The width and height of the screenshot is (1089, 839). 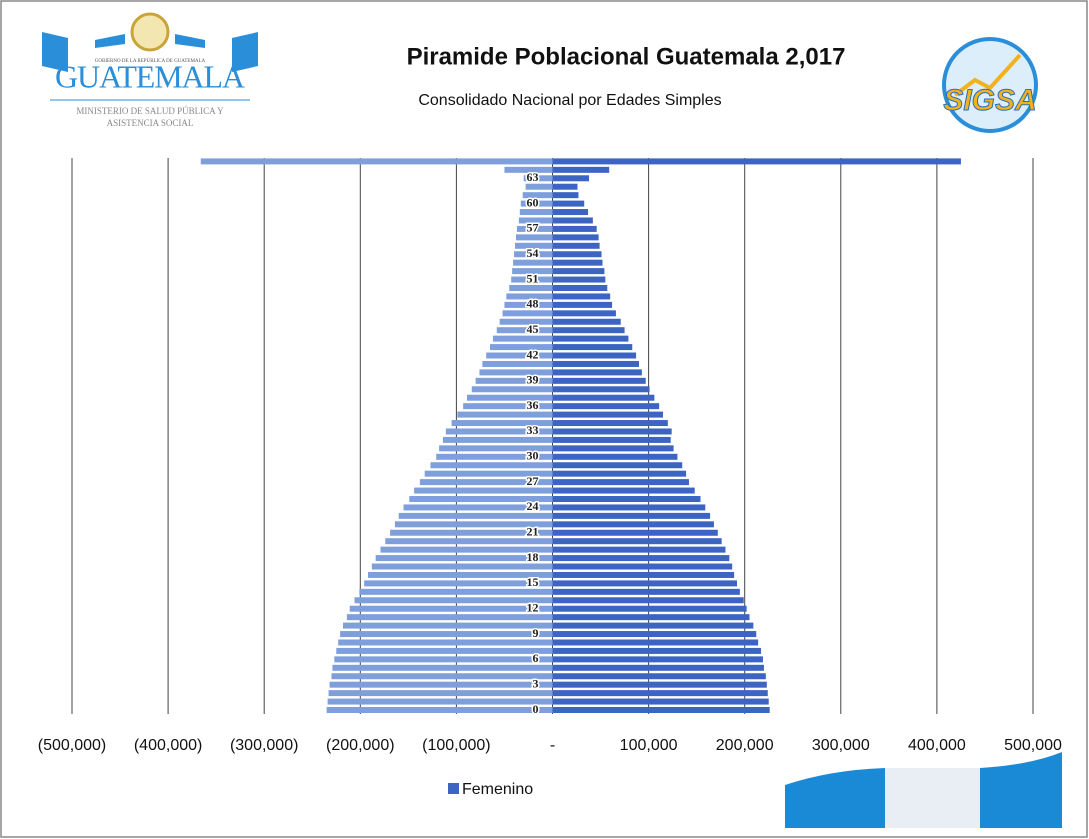 I want to click on x-tick-label: (500,000), so click(x=72, y=745).